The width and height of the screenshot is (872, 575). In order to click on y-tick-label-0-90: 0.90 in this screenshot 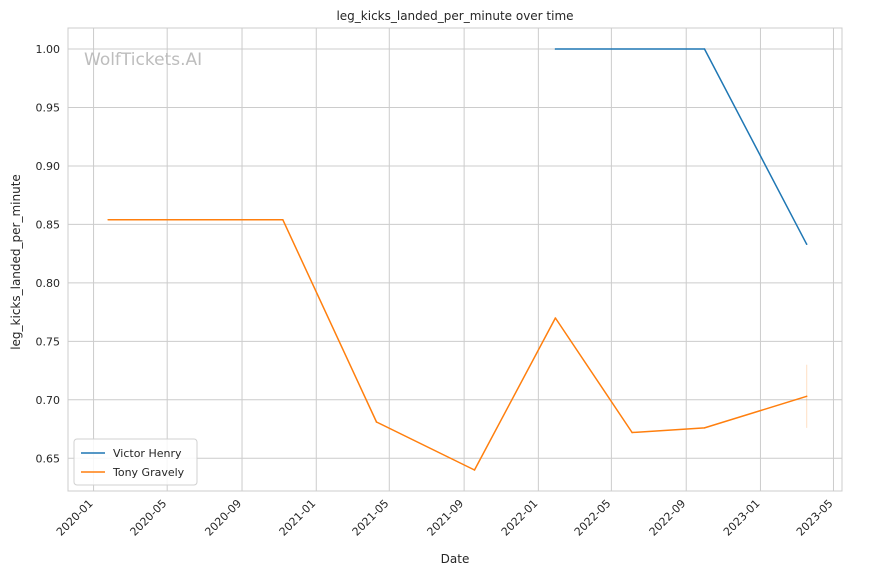, I will do `click(48, 166)`.